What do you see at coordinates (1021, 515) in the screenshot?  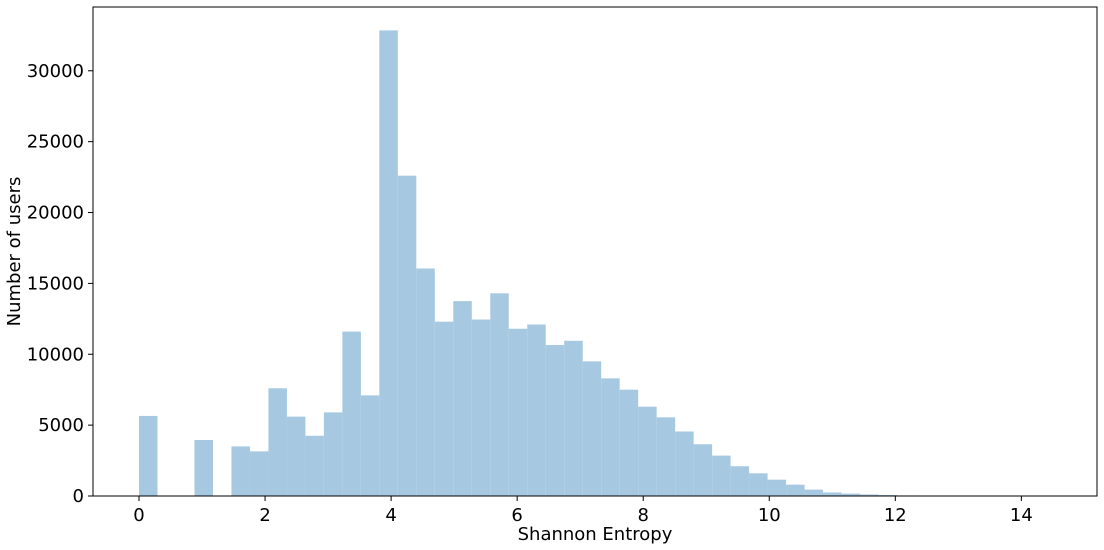 I see `x-tick-label: 14` at bounding box center [1021, 515].